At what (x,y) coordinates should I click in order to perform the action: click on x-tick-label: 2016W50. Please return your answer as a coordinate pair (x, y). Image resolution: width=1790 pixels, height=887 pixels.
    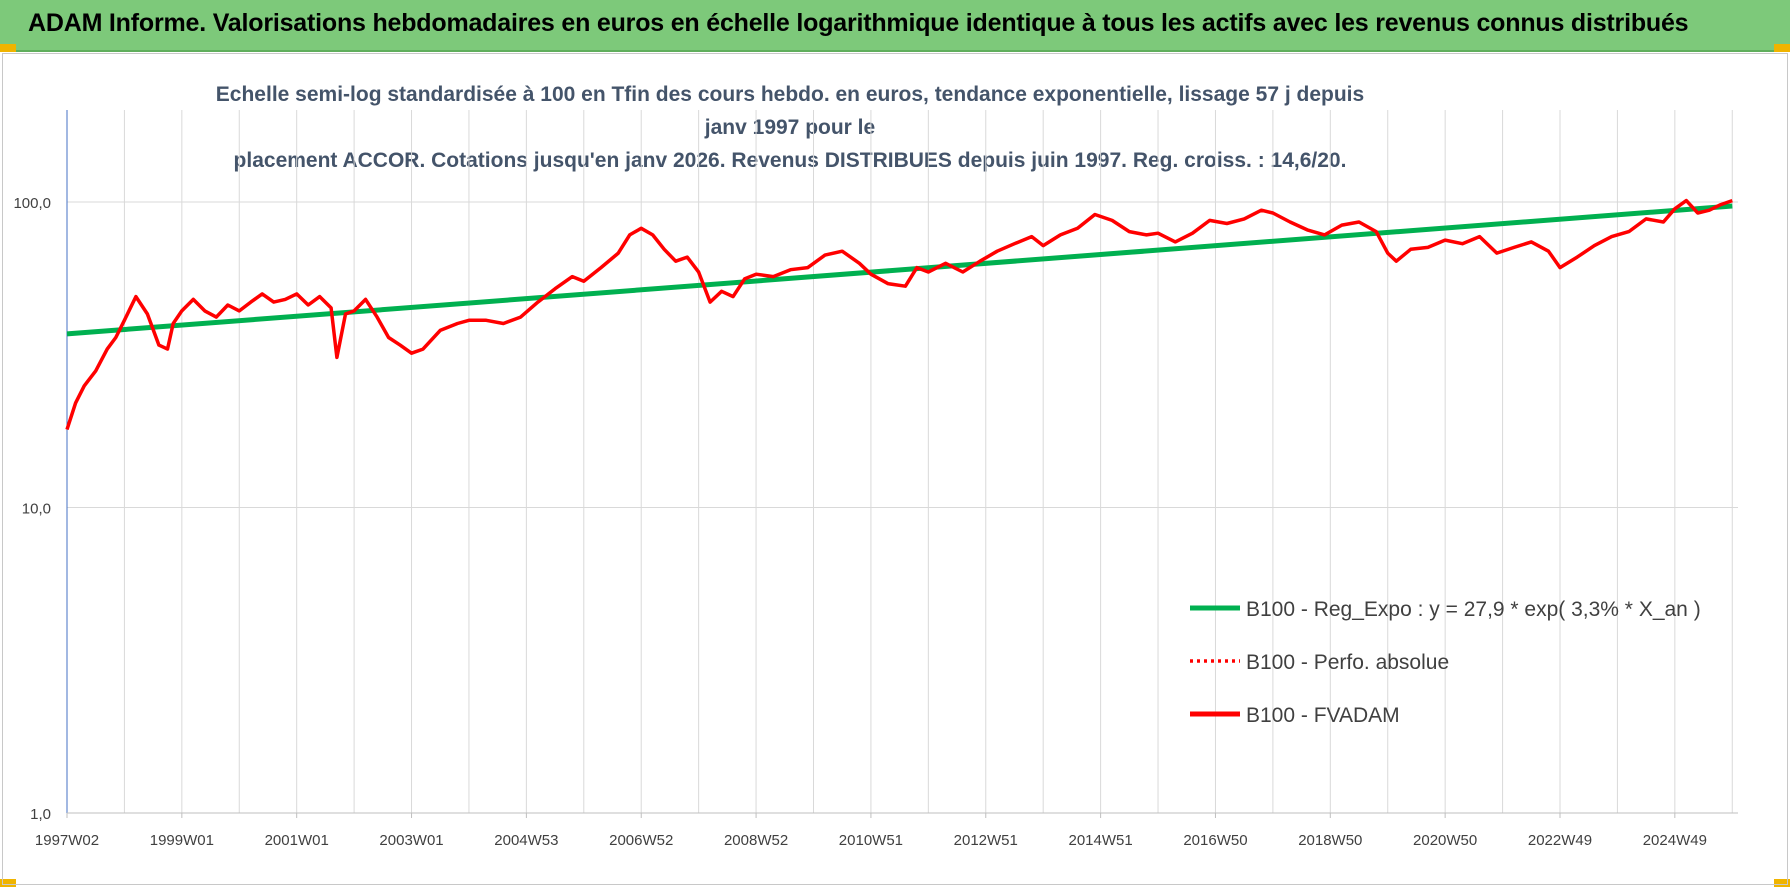
    Looking at the image, I should click on (1215, 840).